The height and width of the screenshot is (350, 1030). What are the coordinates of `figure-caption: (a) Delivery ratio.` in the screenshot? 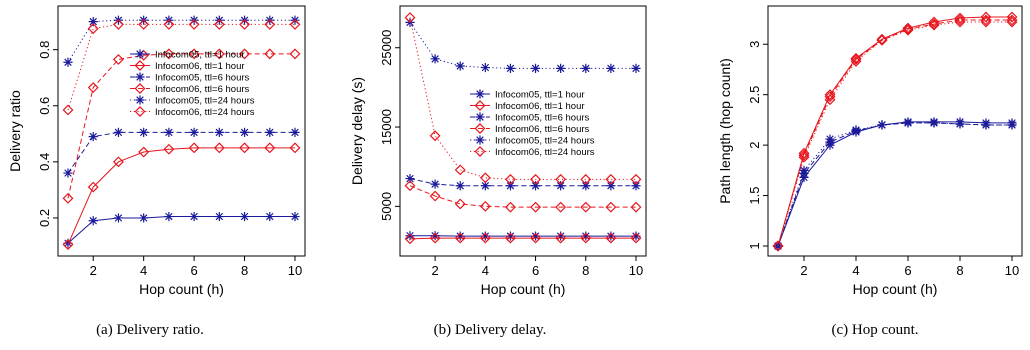 It's located at (150, 330).